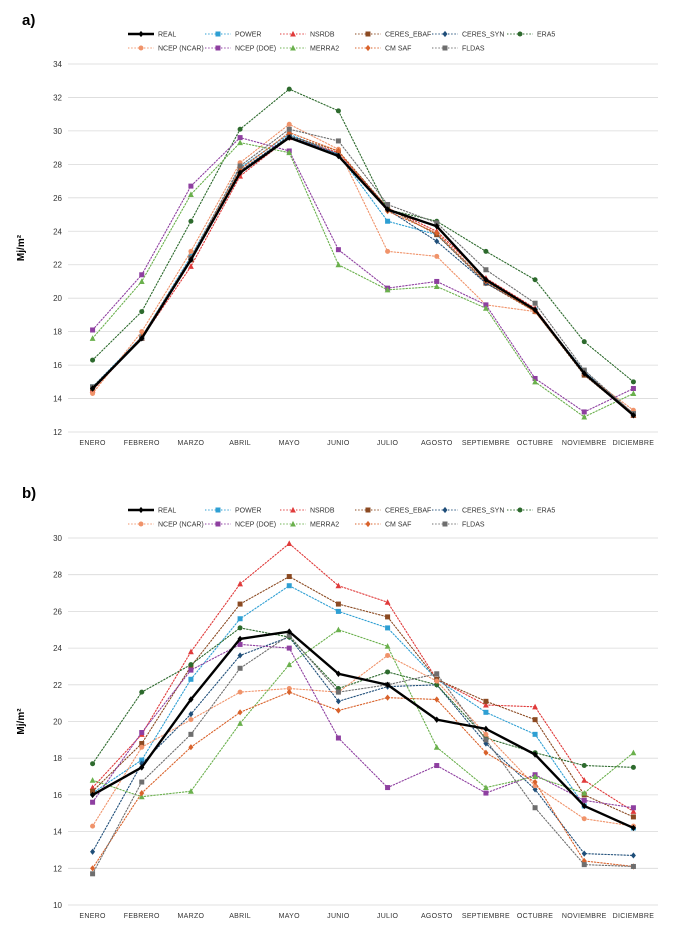 This screenshot has width=677, height=945. What do you see at coordinates (368, 34) in the screenshot?
I see `legend-marker-a-ceres-ebaf` at bounding box center [368, 34].